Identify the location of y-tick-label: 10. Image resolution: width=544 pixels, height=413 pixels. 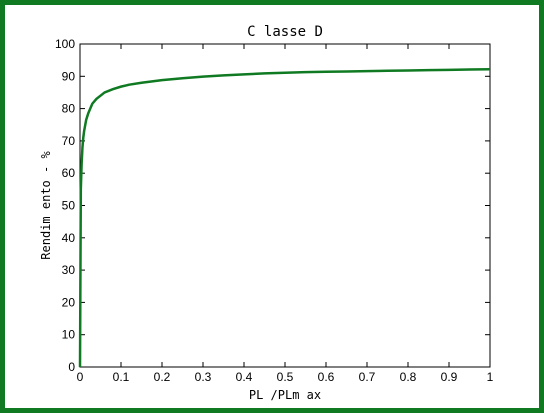
(69, 335).